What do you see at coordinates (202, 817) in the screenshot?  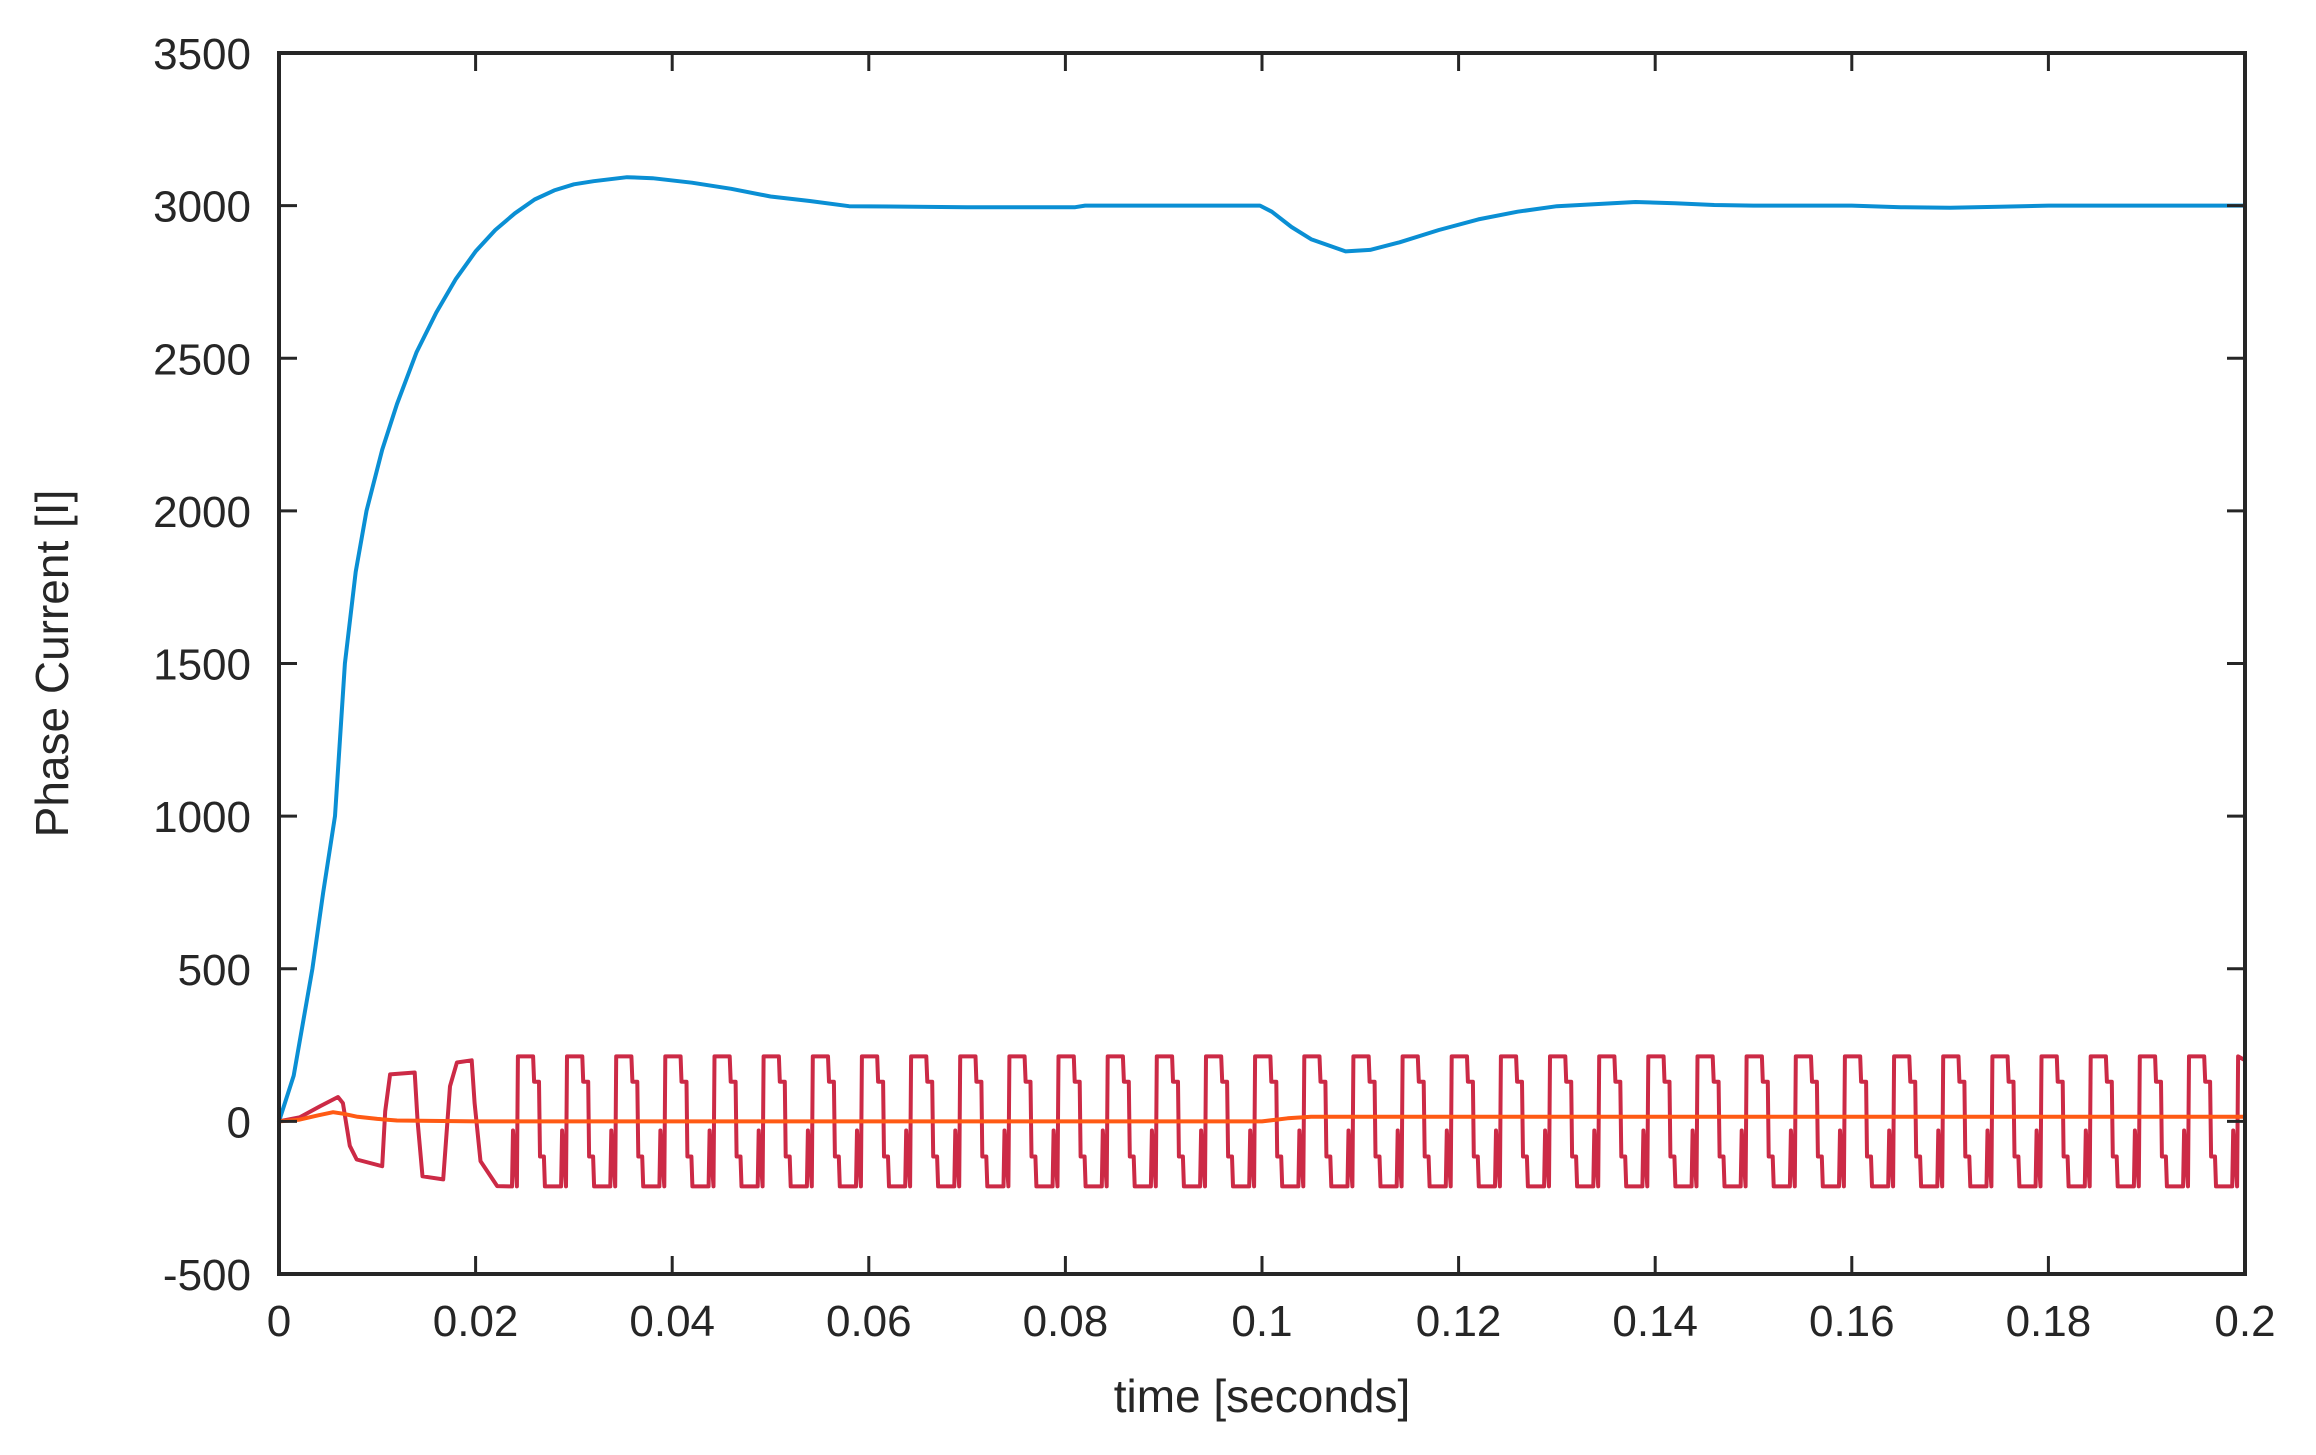 I see `y-tick-label: 1000` at bounding box center [202, 817].